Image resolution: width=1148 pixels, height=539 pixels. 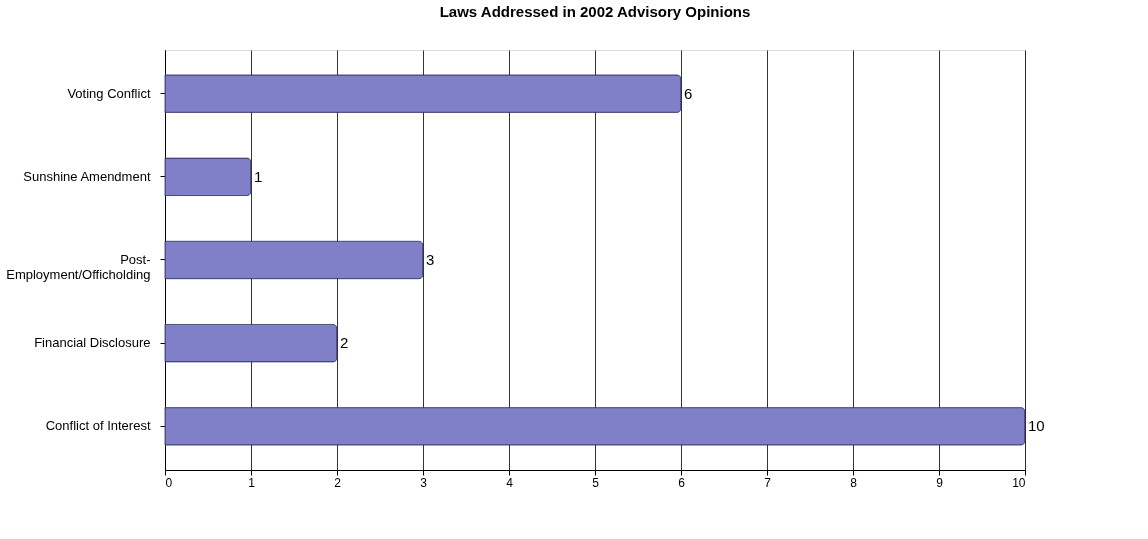 I want to click on x-tick-label: 2, so click(x=338, y=482).